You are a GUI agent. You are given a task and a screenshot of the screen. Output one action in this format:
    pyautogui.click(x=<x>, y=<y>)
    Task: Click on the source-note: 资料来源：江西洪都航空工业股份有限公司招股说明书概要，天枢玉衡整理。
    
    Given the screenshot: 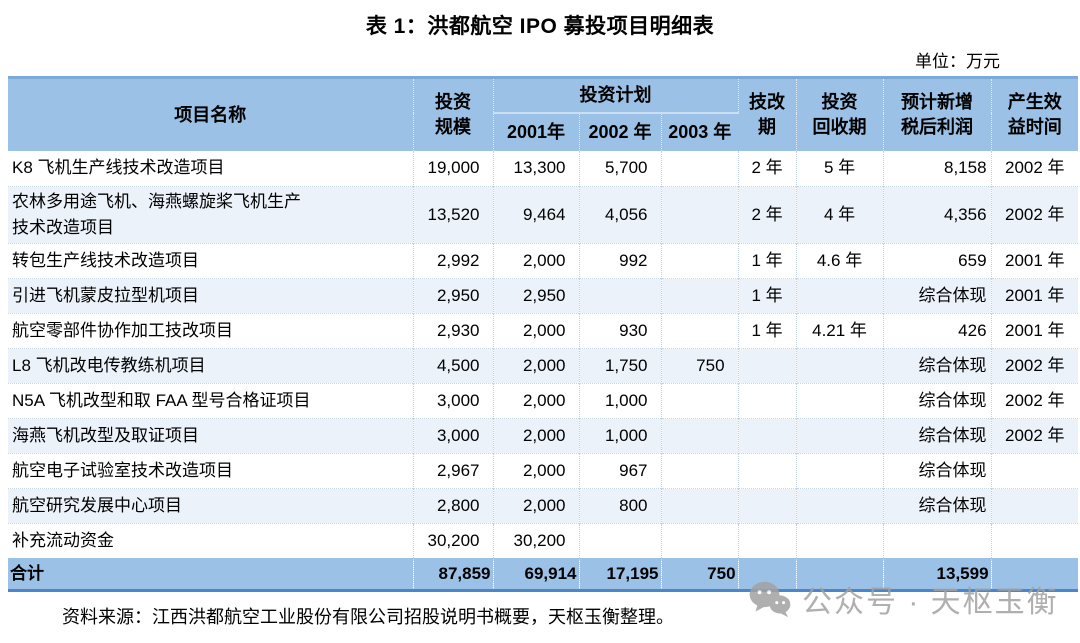 What is the action you would take?
    pyautogui.click(x=368, y=616)
    